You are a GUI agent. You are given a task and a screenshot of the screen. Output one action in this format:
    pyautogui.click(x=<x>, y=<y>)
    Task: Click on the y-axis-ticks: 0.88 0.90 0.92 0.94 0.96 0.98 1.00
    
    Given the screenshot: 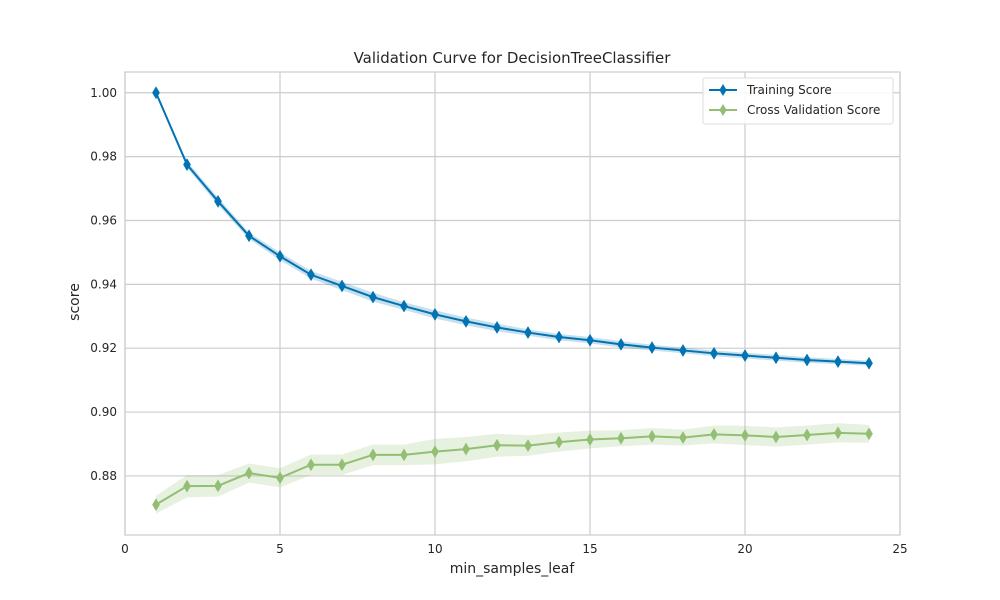 What is the action you would take?
    pyautogui.click(x=103, y=284)
    